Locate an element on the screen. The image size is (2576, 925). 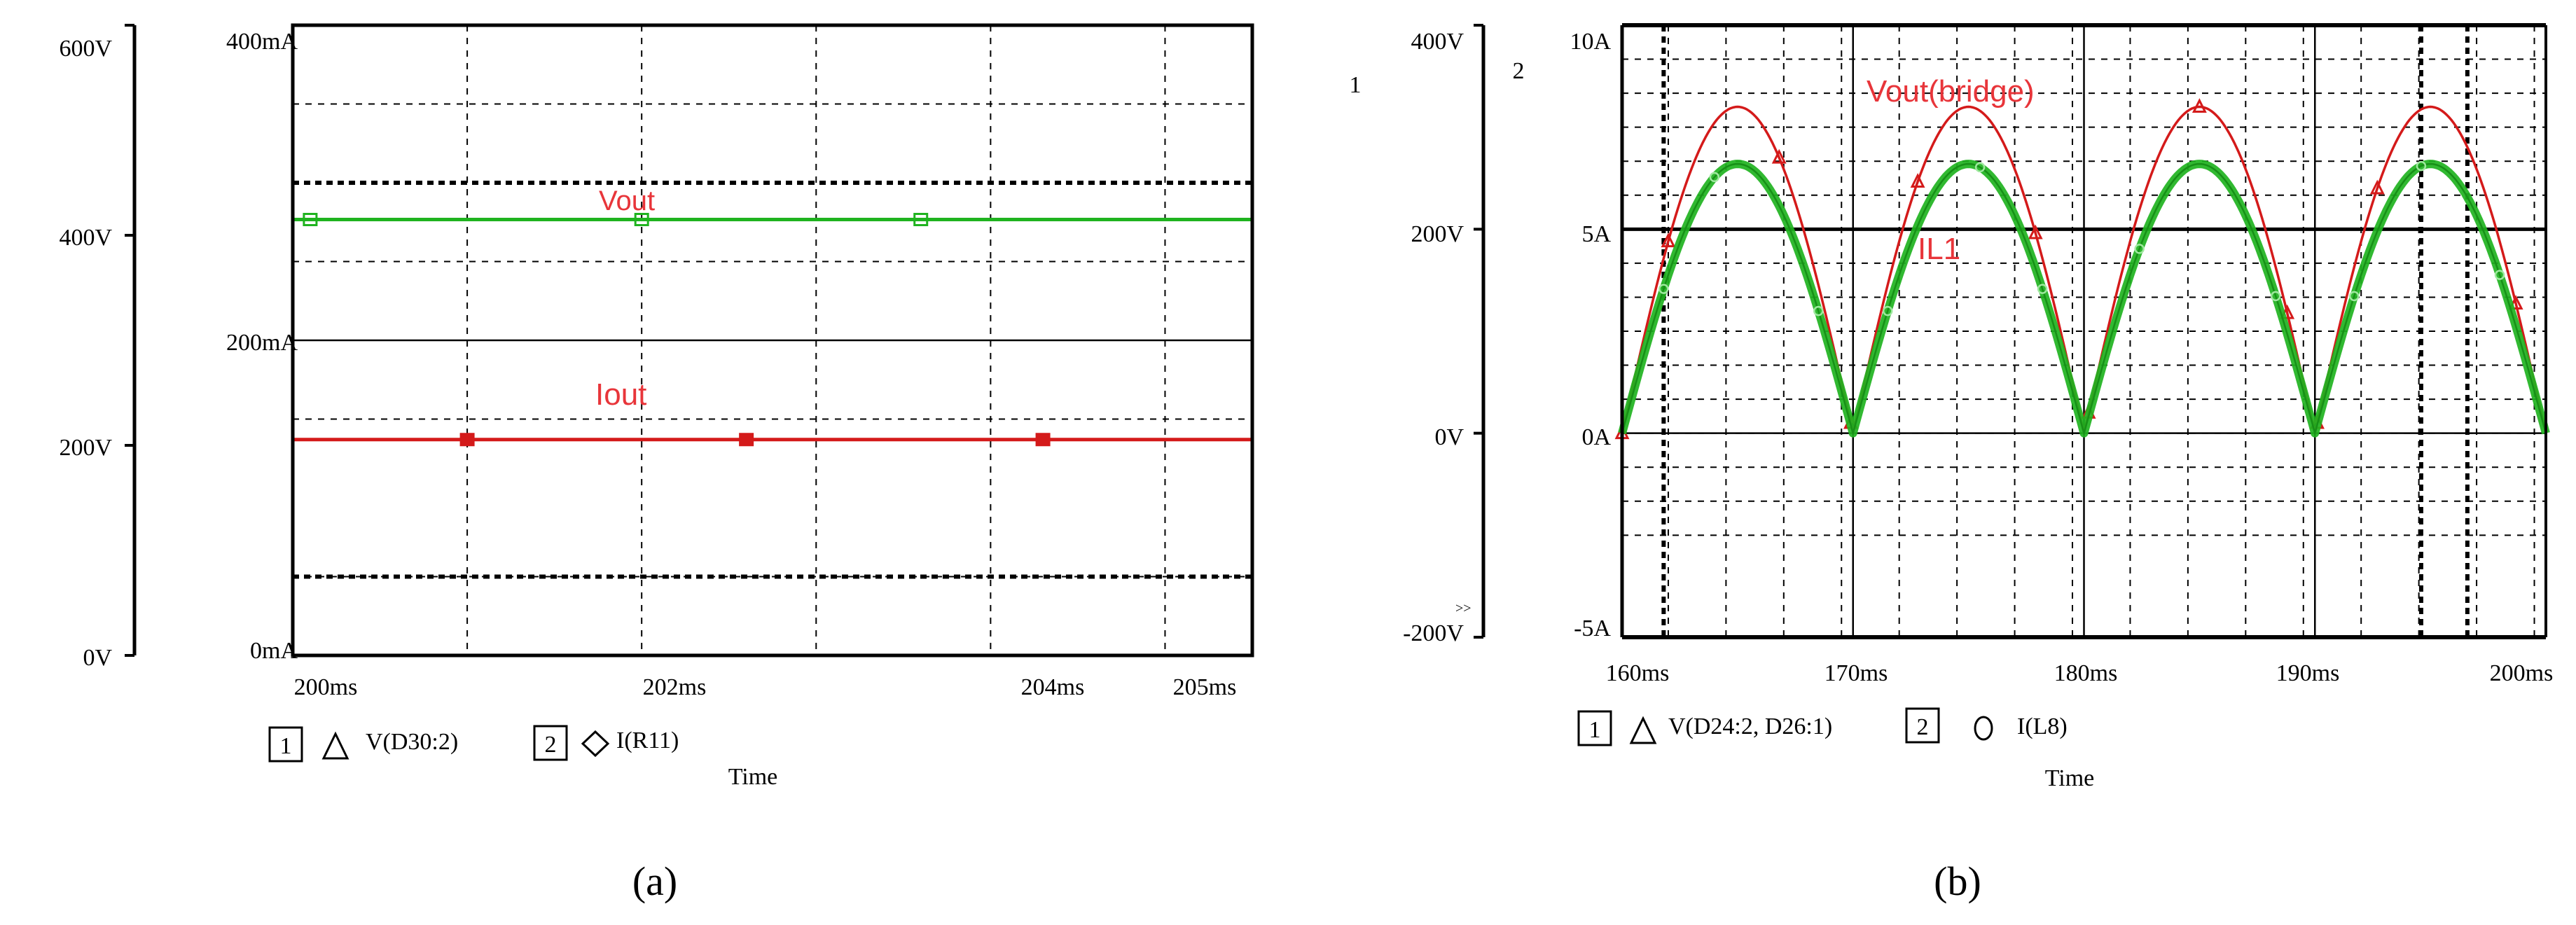
panel-label: (a) is located at coordinates (654, 881).